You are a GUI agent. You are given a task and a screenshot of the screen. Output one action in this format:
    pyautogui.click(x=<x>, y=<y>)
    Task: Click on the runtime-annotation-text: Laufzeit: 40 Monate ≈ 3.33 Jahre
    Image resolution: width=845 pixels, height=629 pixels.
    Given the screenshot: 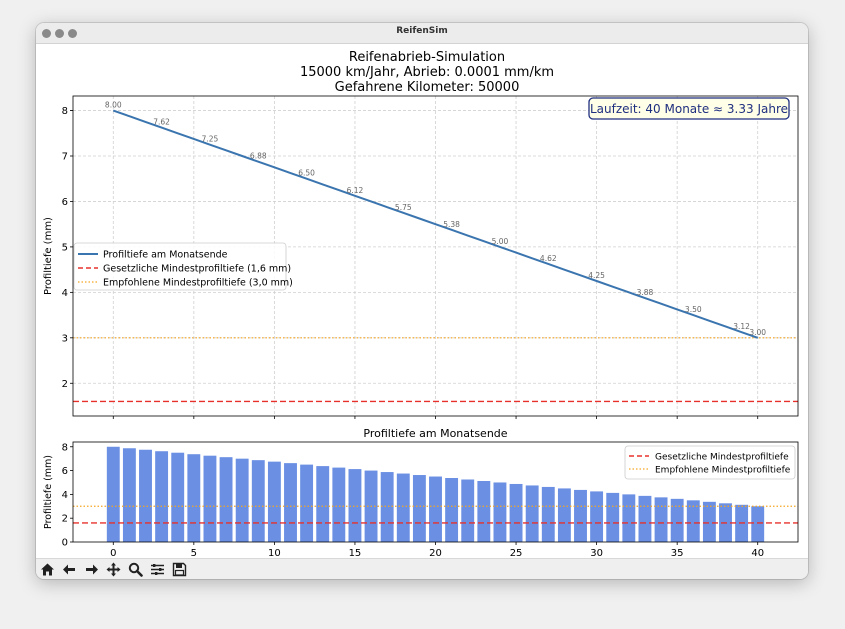 What is the action you would take?
    pyautogui.click(x=689, y=109)
    